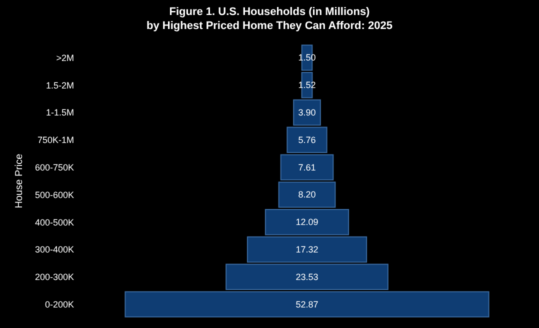 The image size is (539, 328). What do you see at coordinates (269, 19) in the screenshot?
I see `text: Figure 1. U.S. Households (in Millions) by Highest Priced Home They Can Afford: 2025` at bounding box center [269, 19].